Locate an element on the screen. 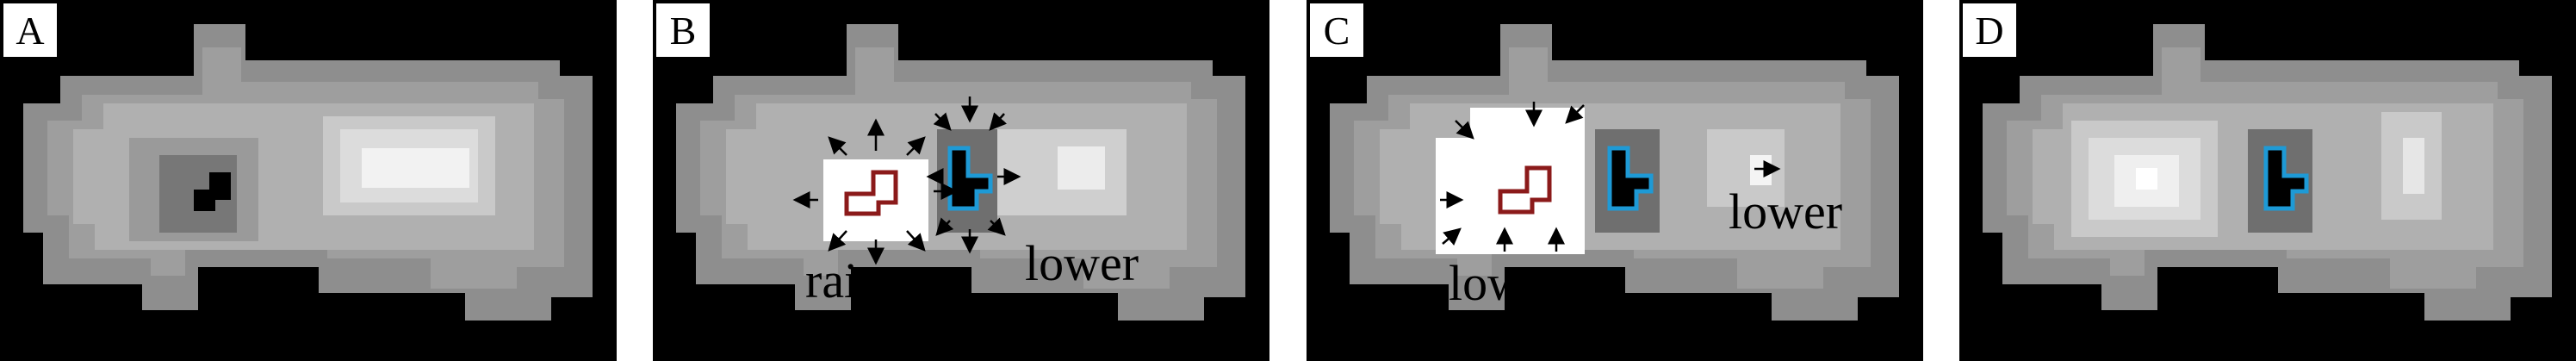  annotation-lower-left: lower is located at coordinates (1505, 283).